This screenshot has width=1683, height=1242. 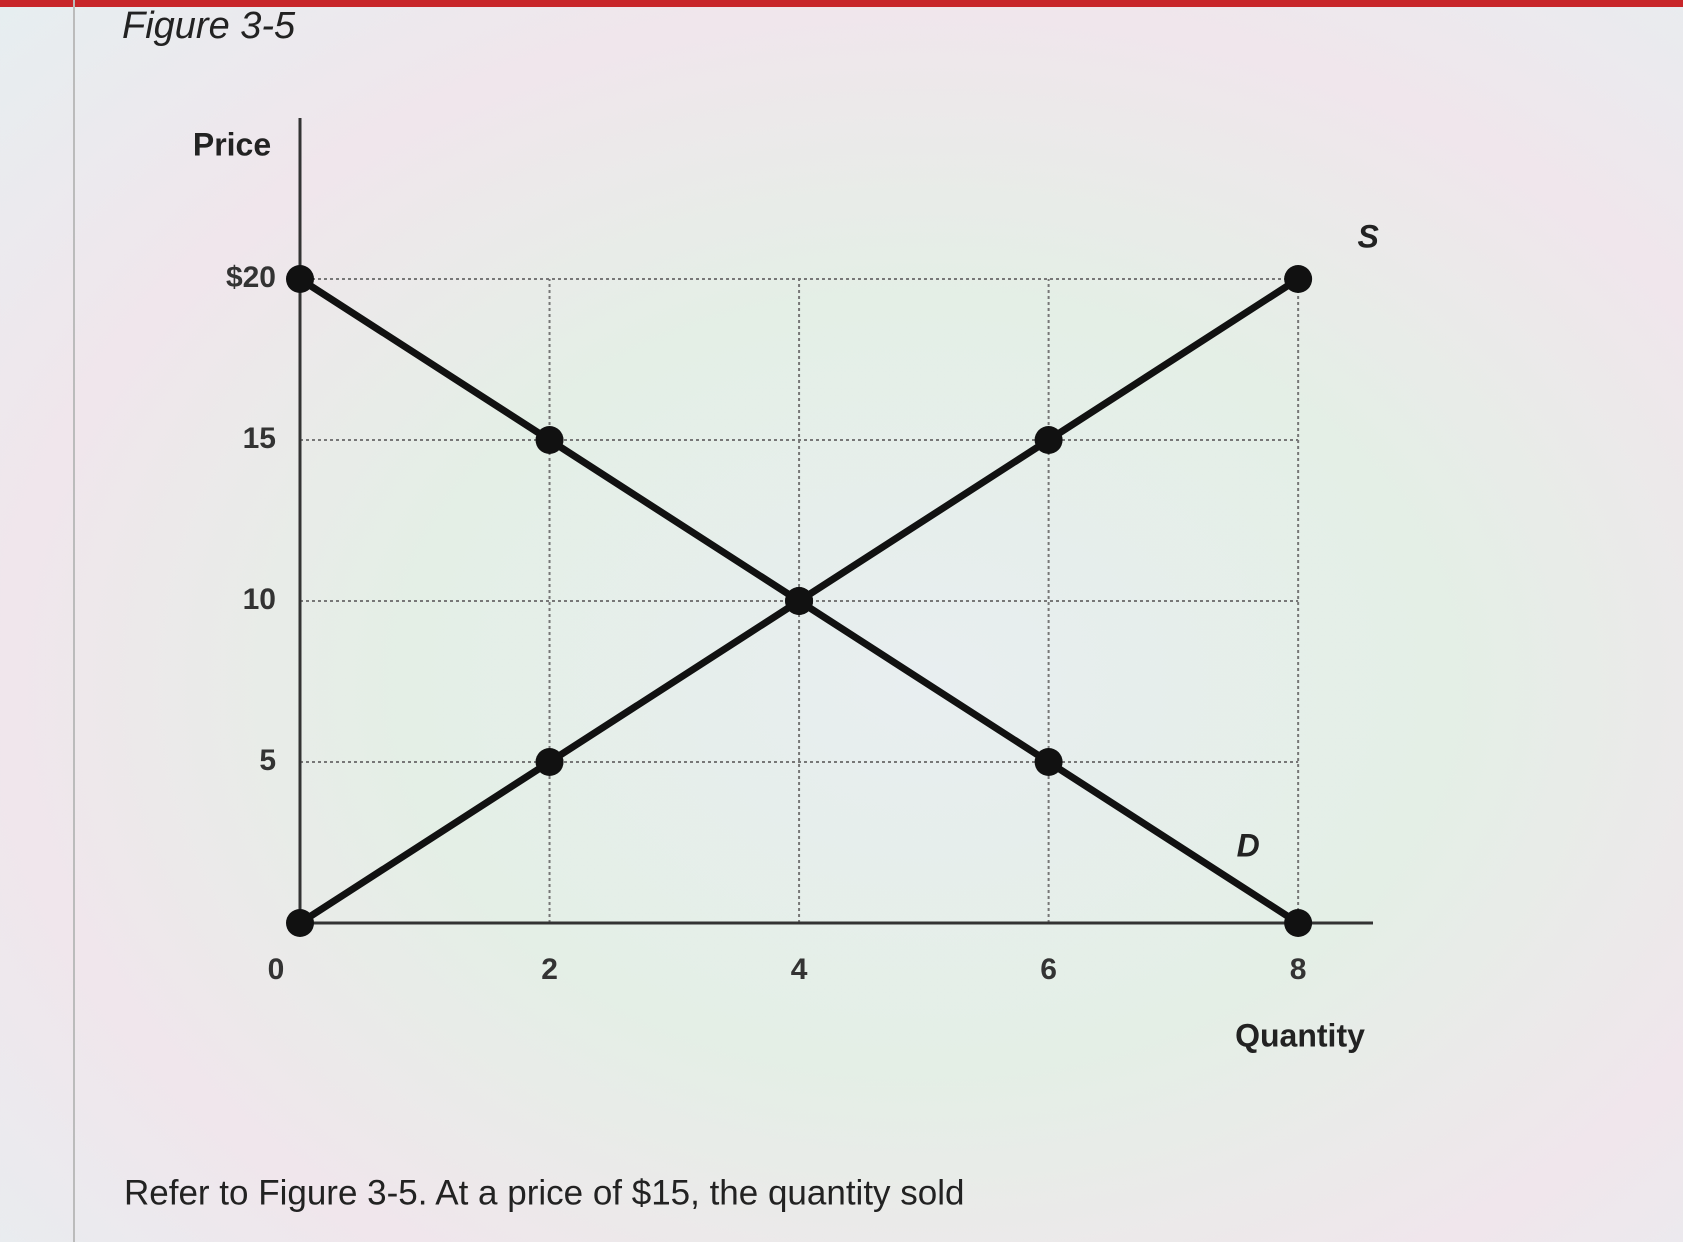 What do you see at coordinates (232, 144) in the screenshot?
I see `y-axis-label: Price` at bounding box center [232, 144].